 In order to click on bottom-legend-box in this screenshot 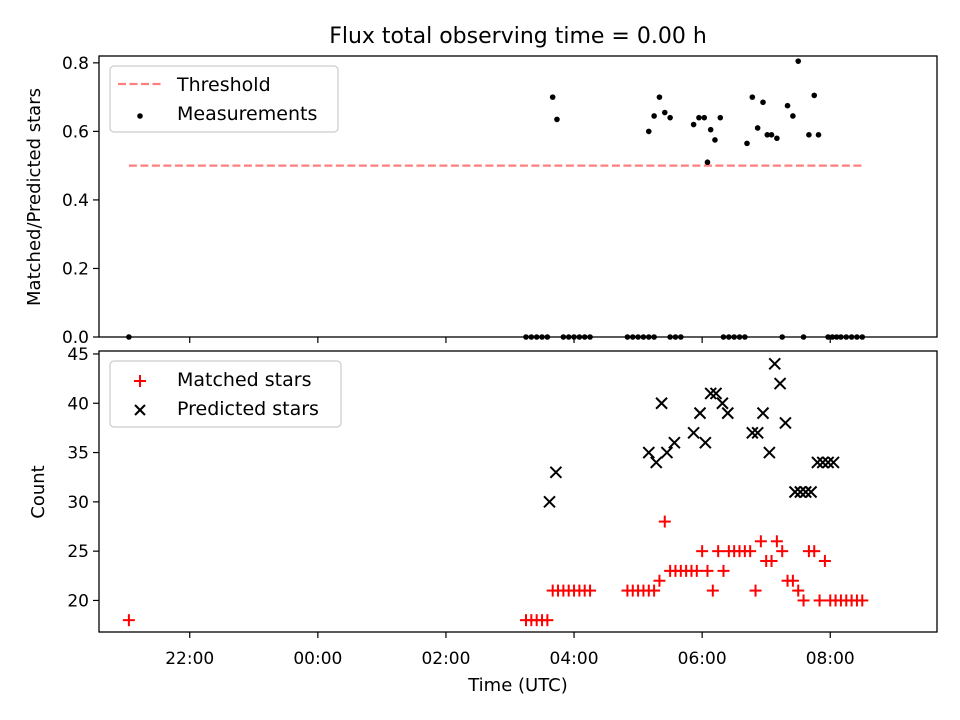, I will do `click(225, 394)`.